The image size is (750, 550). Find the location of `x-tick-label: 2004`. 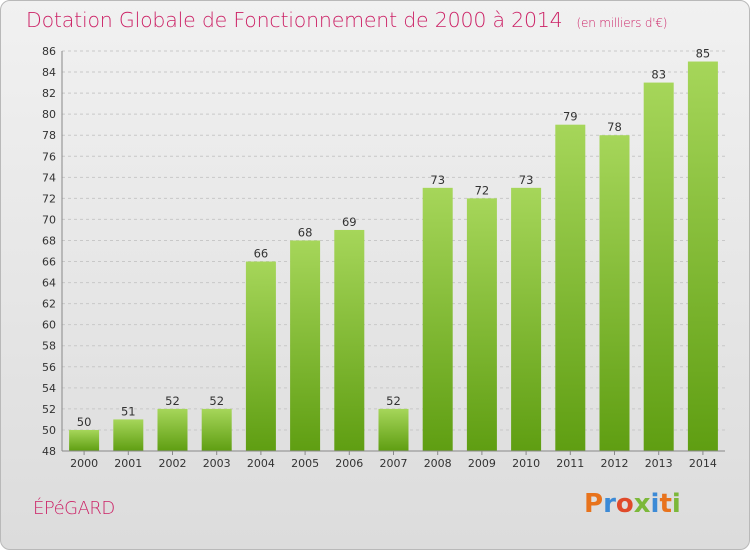

x-tick-label: 2004 is located at coordinates (261, 463).